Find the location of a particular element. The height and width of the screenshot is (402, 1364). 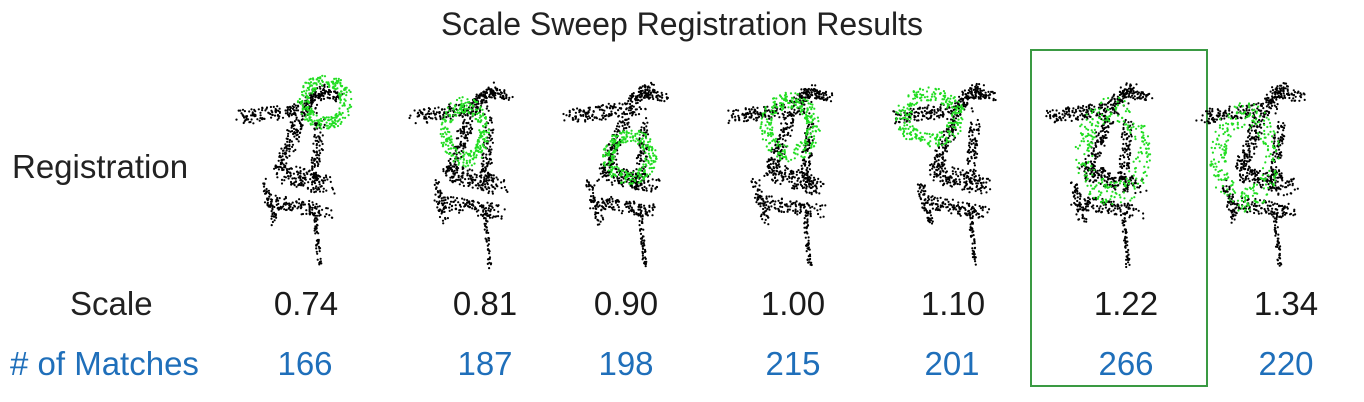

scale-value-5: 1.22 is located at coordinates (1126, 303).